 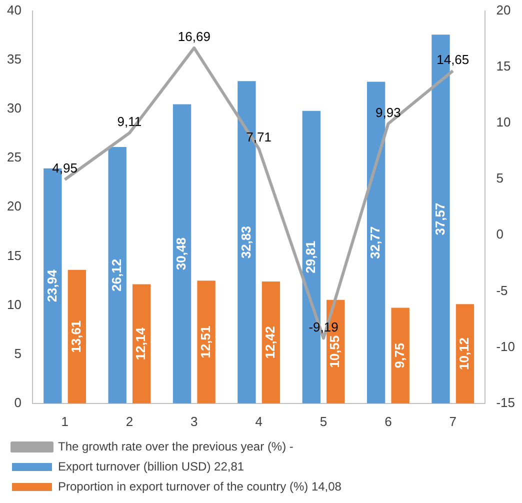 I want to click on y-tick-label: 20, so click(x=14, y=206).